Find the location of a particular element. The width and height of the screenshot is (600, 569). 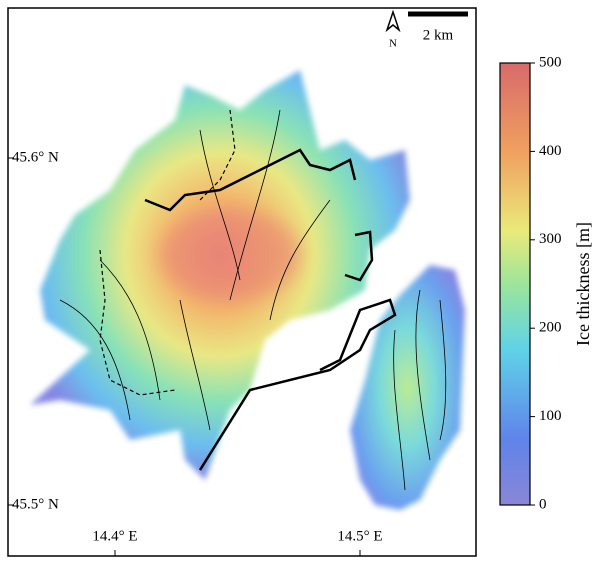

lon-label: 14.4° E is located at coordinates (114, 536).